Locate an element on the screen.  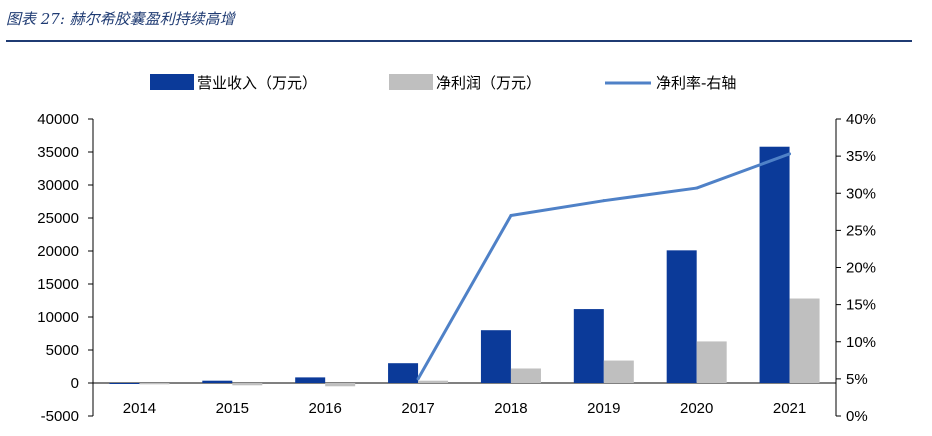
y-right-tick-label: 15% is located at coordinates (861, 305).